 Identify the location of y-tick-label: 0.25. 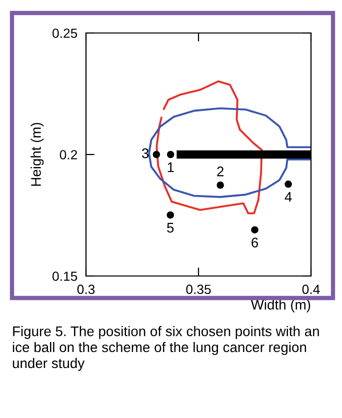
(65, 33).